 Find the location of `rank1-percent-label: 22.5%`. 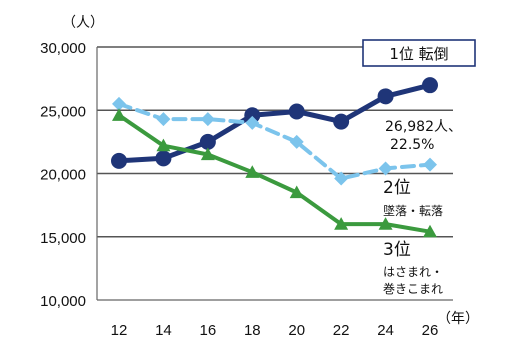

rank1-percent-label: 22.5% is located at coordinates (412, 145).